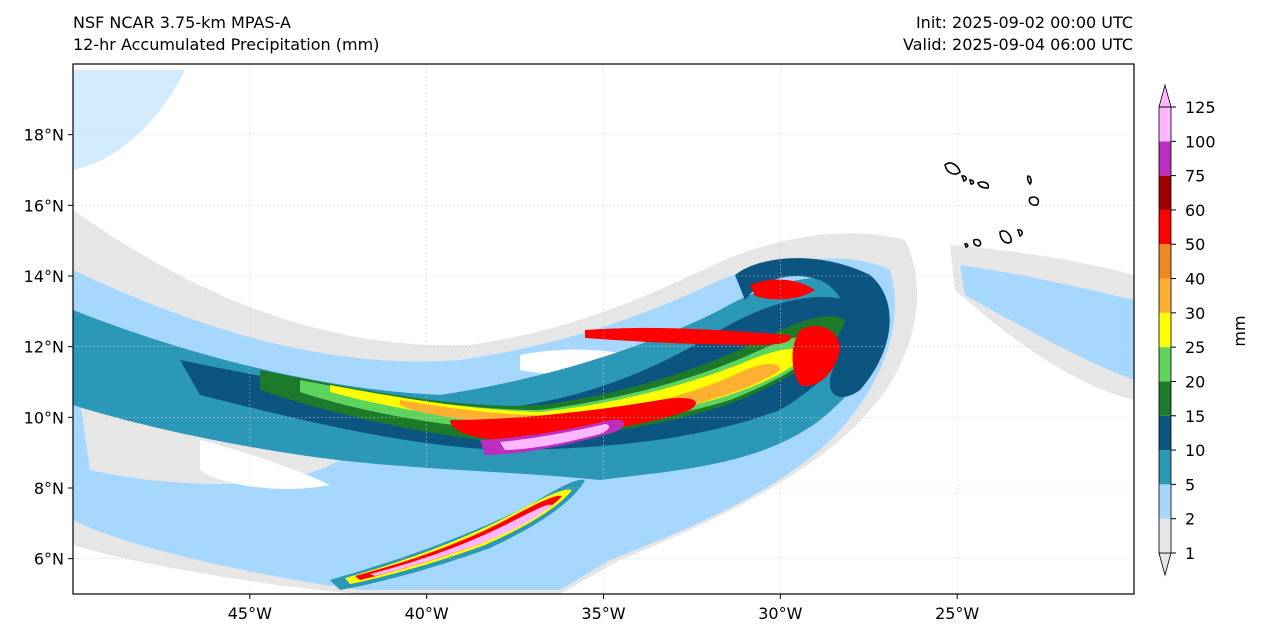  I want to click on colorbar-level-label: 125, so click(1200, 107).